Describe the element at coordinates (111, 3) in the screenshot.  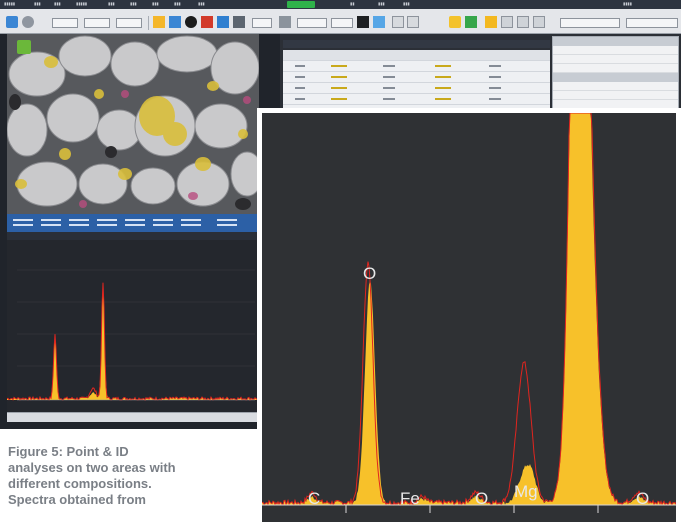
I see `menu-item-5: ▮▮▮` at that location.